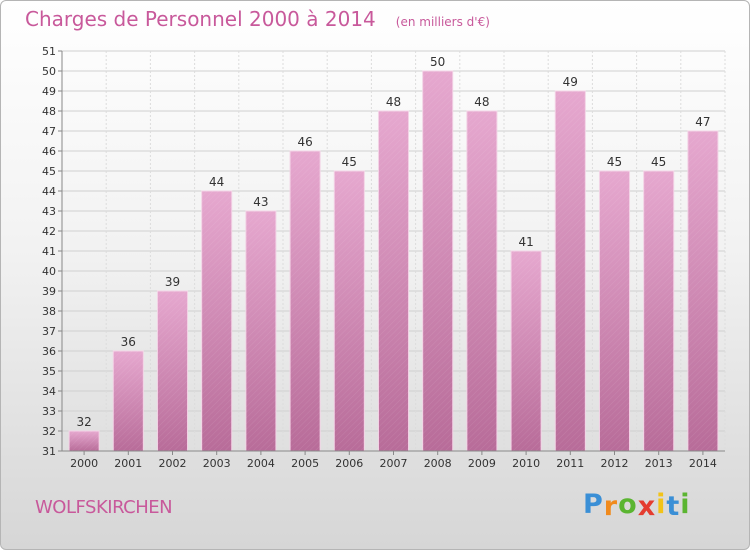 This screenshot has width=750, height=550. I want to click on commune-name: WOLFSKIRCHEN, so click(104, 507).